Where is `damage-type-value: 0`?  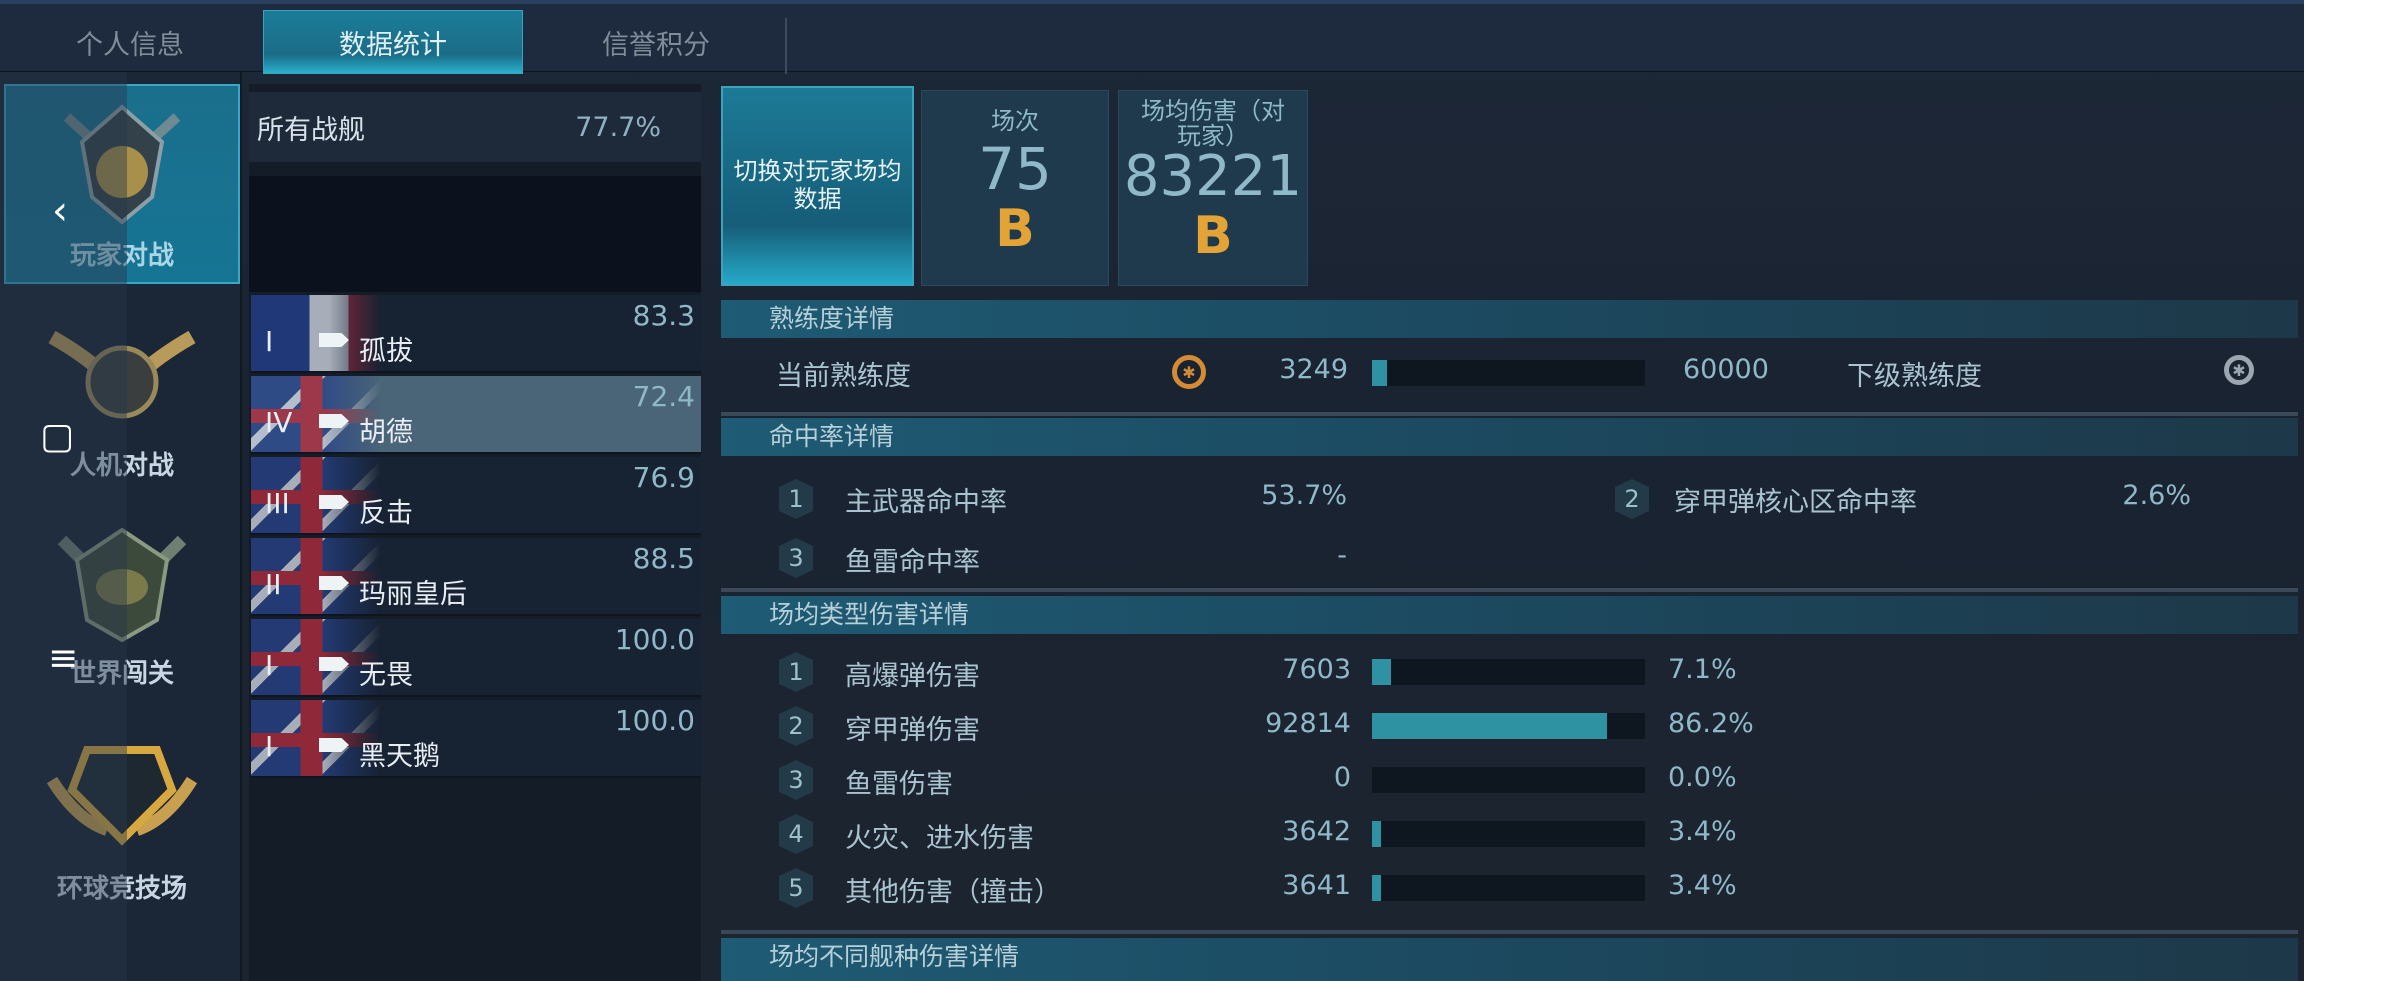 damage-type-value: 0 is located at coordinates (1342, 777).